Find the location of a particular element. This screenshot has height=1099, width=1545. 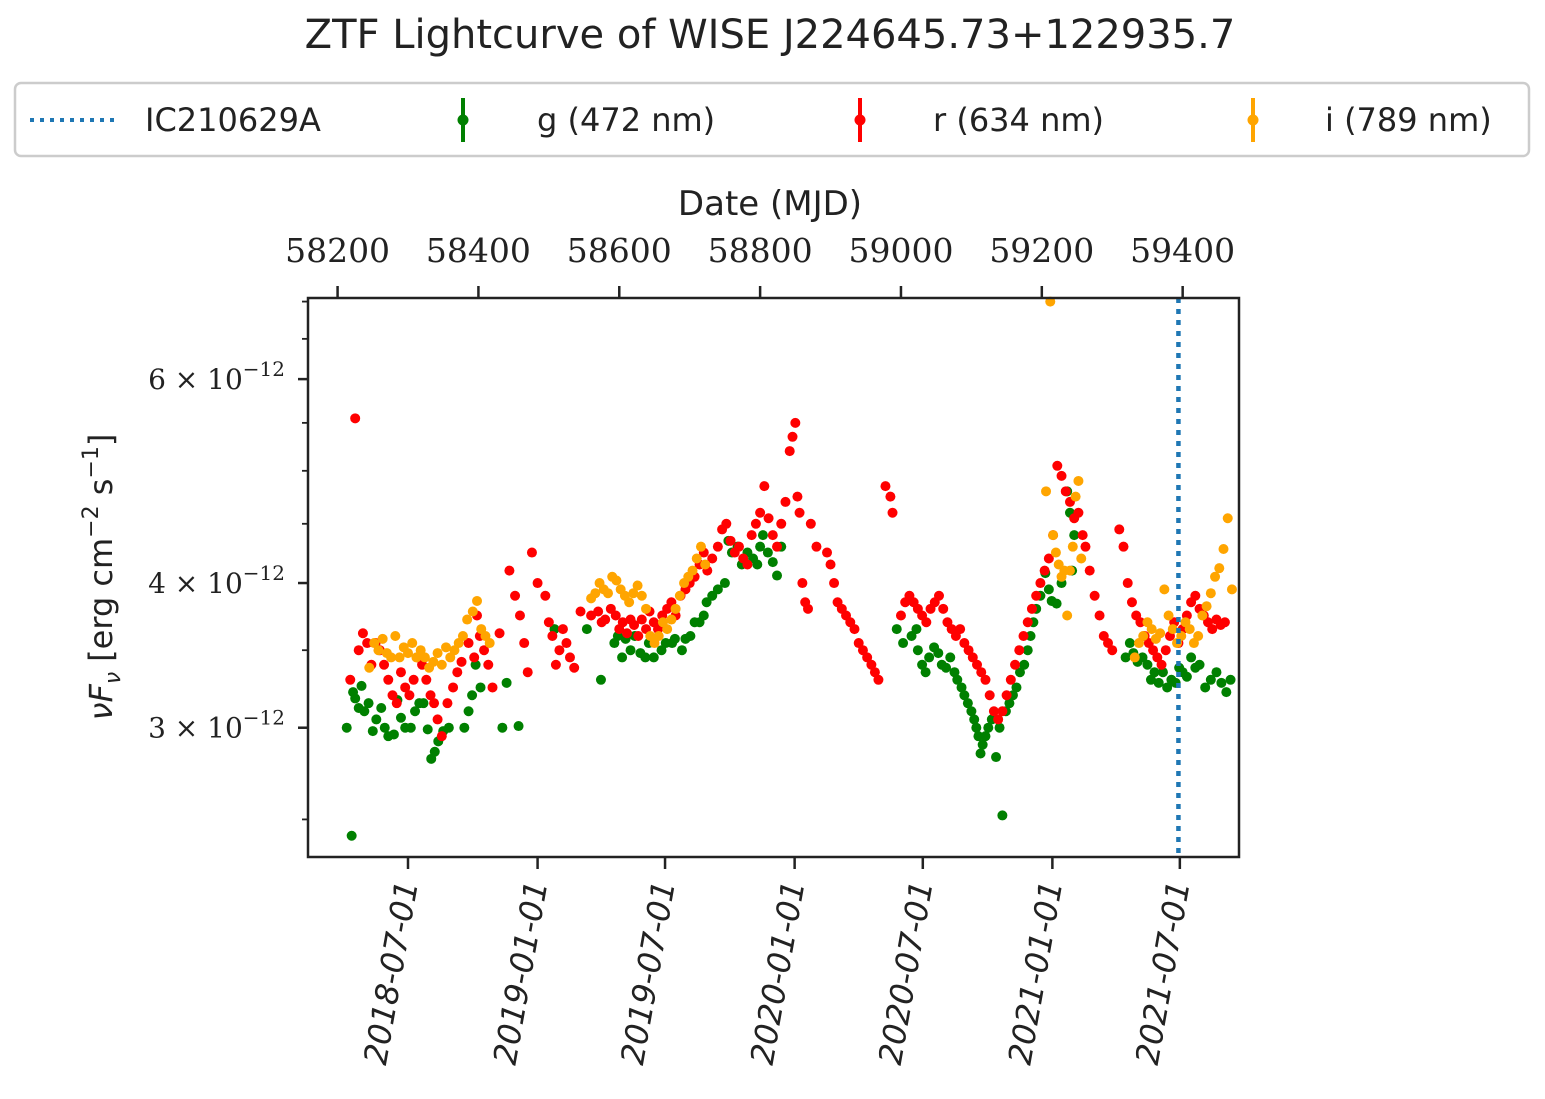

legend-label-g: g (472 nm) is located at coordinates (626, 120).